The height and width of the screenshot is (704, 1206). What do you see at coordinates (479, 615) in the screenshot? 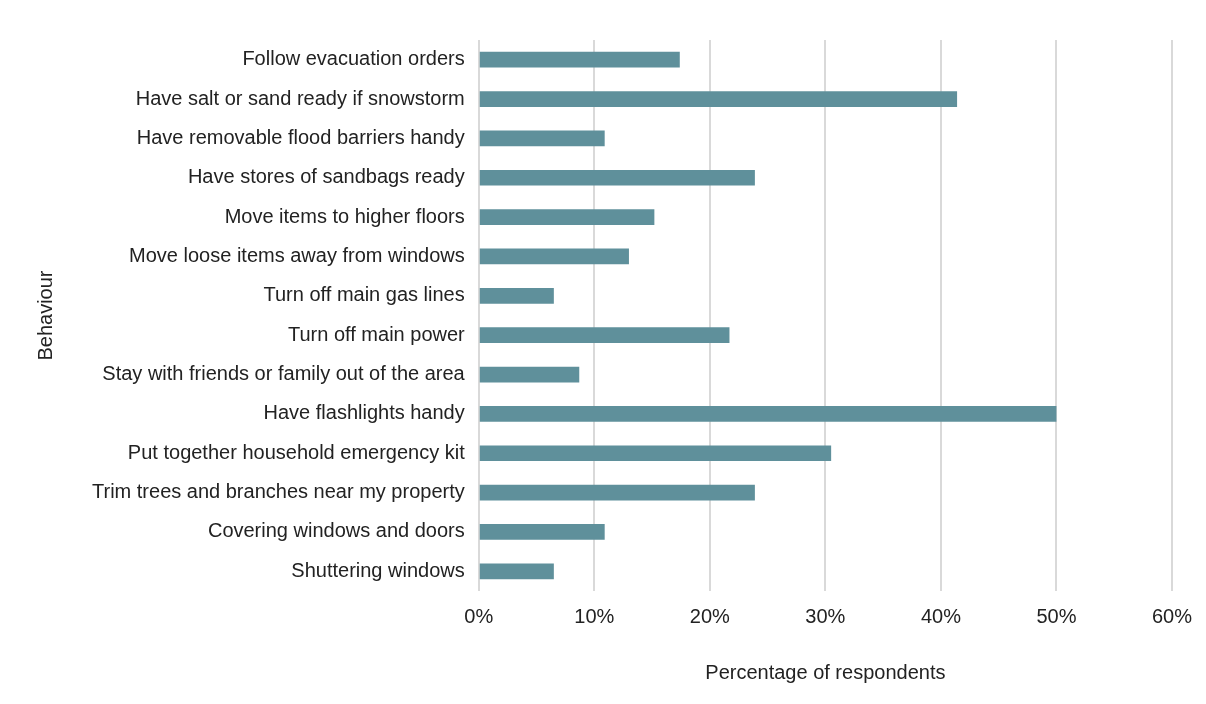
I see `x-tick-label: 0%` at bounding box center [479, 615].